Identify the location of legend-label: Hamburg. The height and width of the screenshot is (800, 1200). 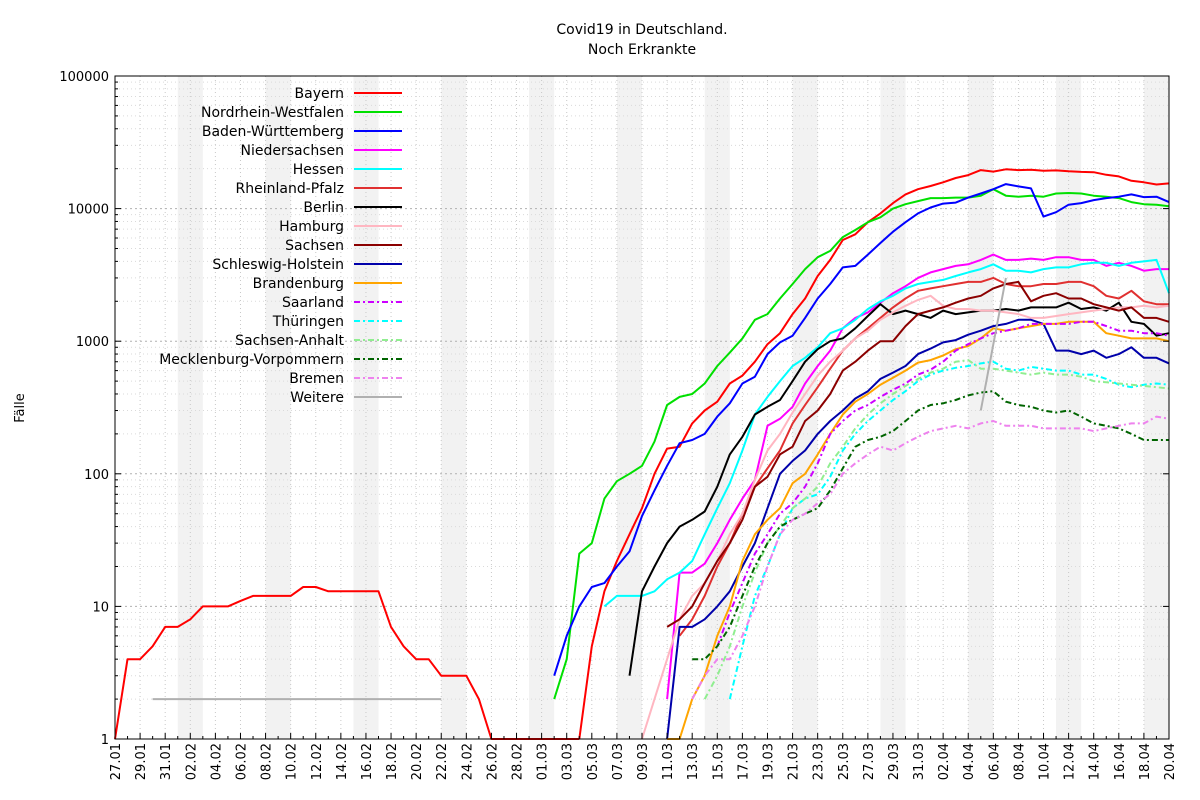
(311, 227).